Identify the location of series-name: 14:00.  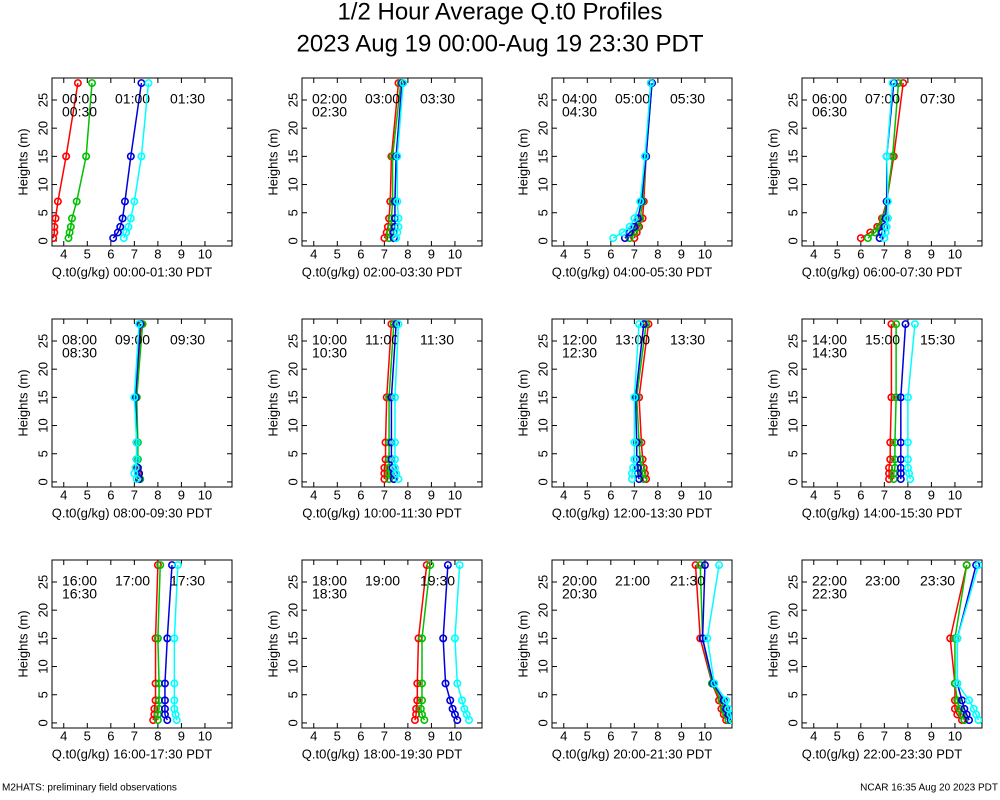
(829, 340).